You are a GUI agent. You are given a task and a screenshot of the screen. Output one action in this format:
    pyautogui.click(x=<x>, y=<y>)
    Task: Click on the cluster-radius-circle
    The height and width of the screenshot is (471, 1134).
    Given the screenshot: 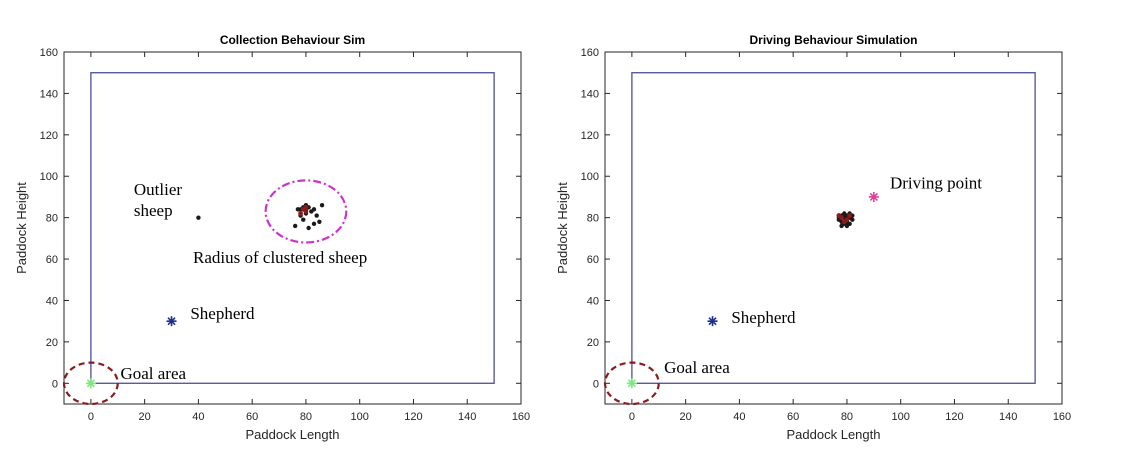 What is the action you would take?
    pyautogui.click(x=306, y=211)
    